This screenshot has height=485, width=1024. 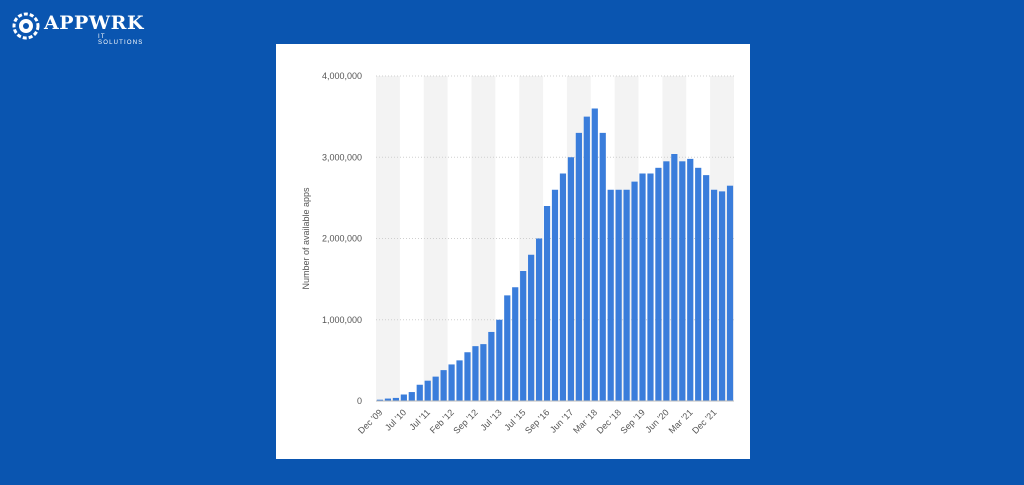 I want to click on x-tick-label: Sep '12, so click(x=465, y=421).